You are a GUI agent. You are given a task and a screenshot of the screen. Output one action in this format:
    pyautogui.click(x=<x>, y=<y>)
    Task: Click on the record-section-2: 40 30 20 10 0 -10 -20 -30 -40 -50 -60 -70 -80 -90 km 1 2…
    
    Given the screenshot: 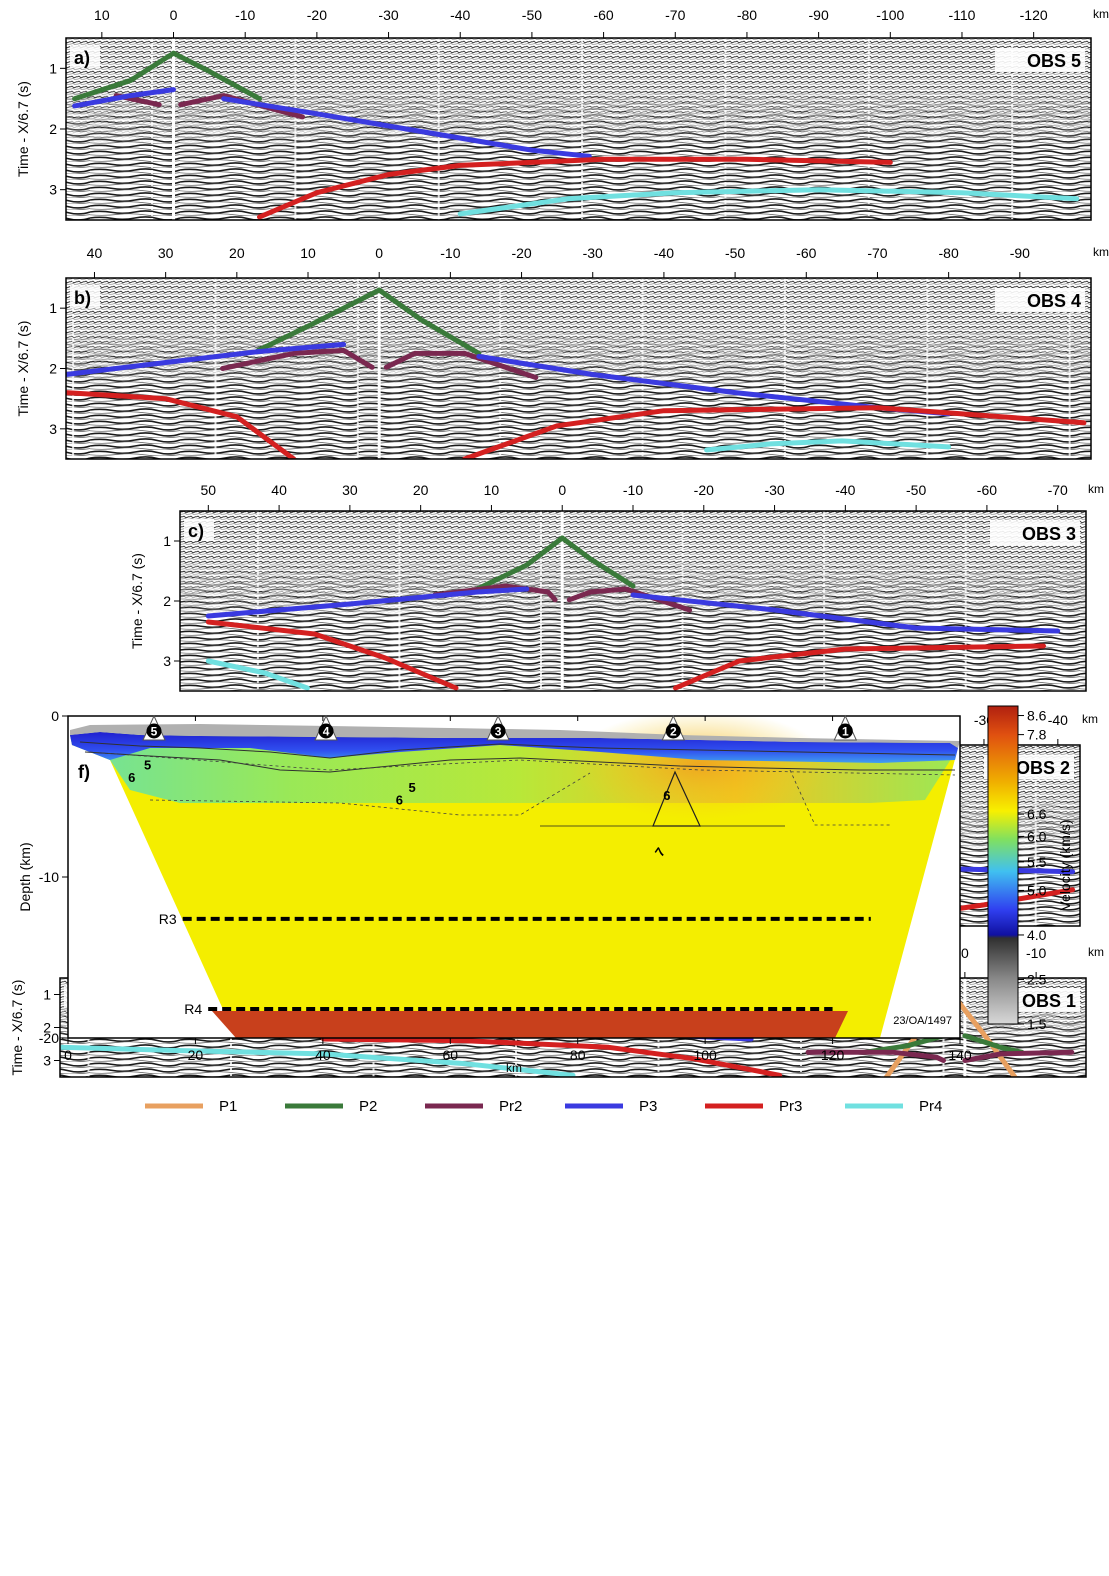 What is the action you would take?
    pyautogui.click(x=562, y=352)
    